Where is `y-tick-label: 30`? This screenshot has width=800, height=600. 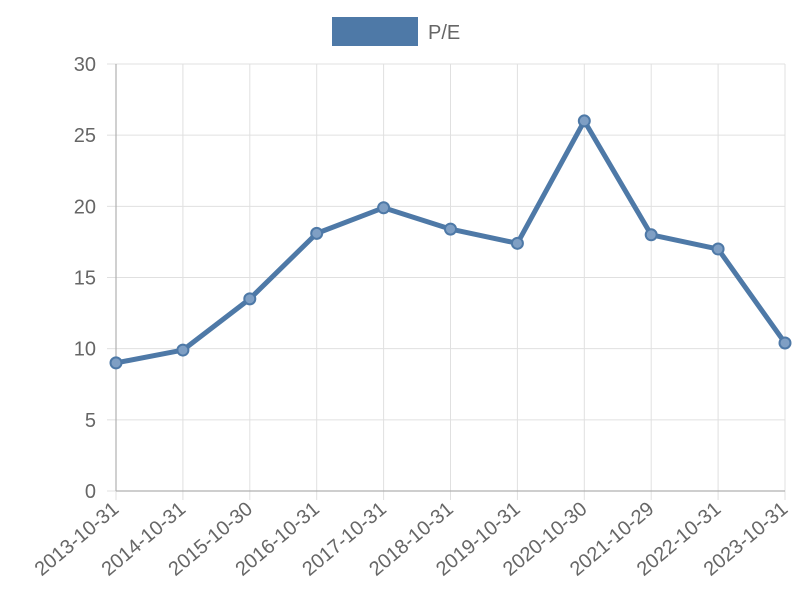 y-tick-label: 30 is located at coordinates (85, 65).